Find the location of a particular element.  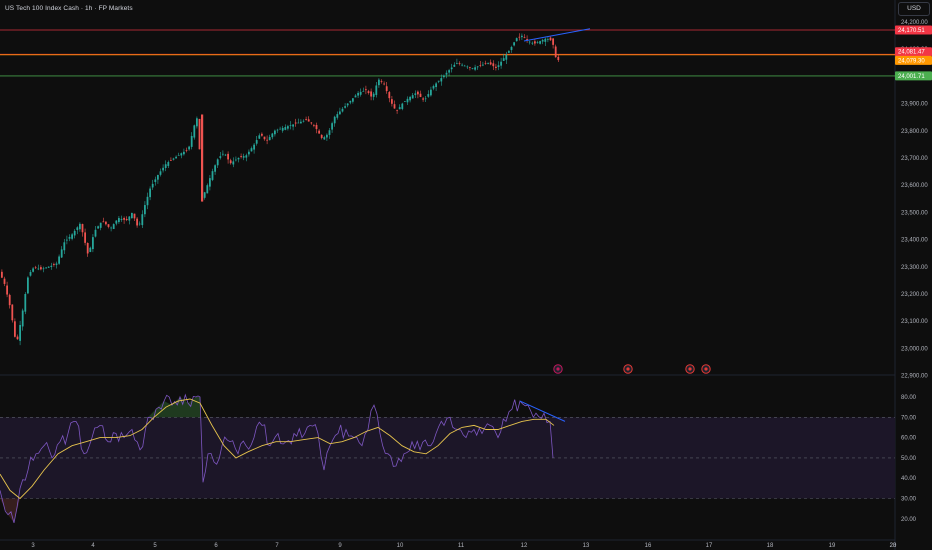

time-tick-label: 16 is located at coordinates (648, 546).